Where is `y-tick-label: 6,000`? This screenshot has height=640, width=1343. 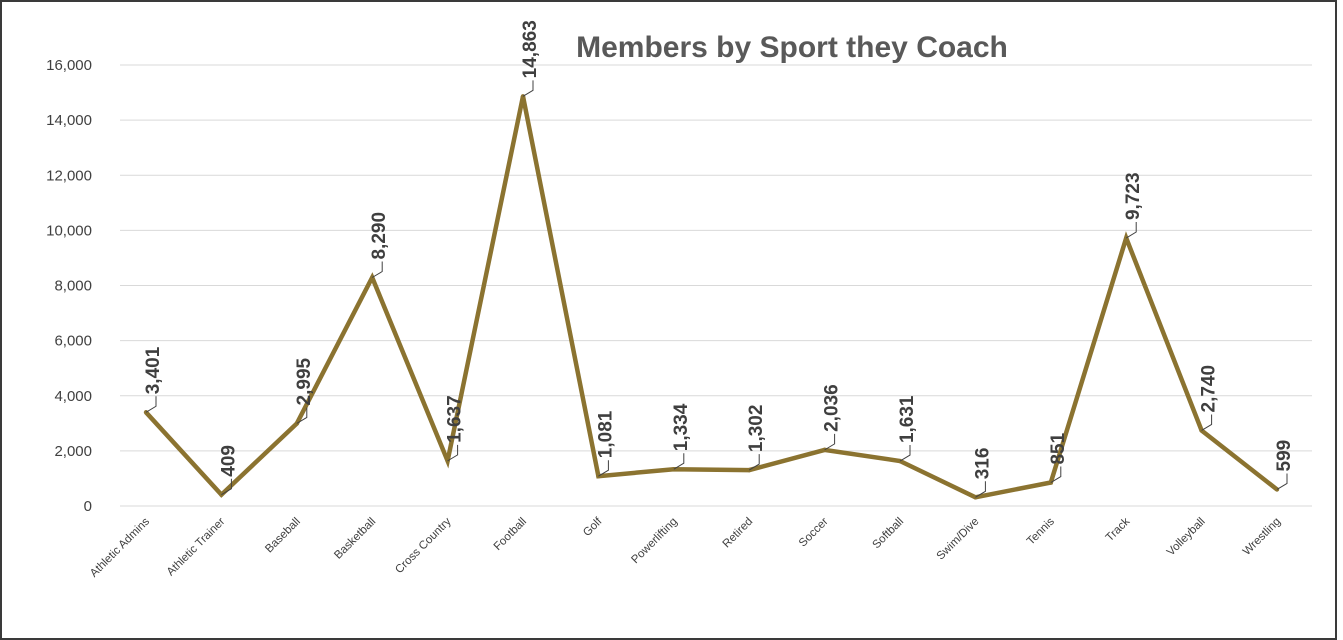
y-tick-label: 6,000 is located at coordinates (73, 341).